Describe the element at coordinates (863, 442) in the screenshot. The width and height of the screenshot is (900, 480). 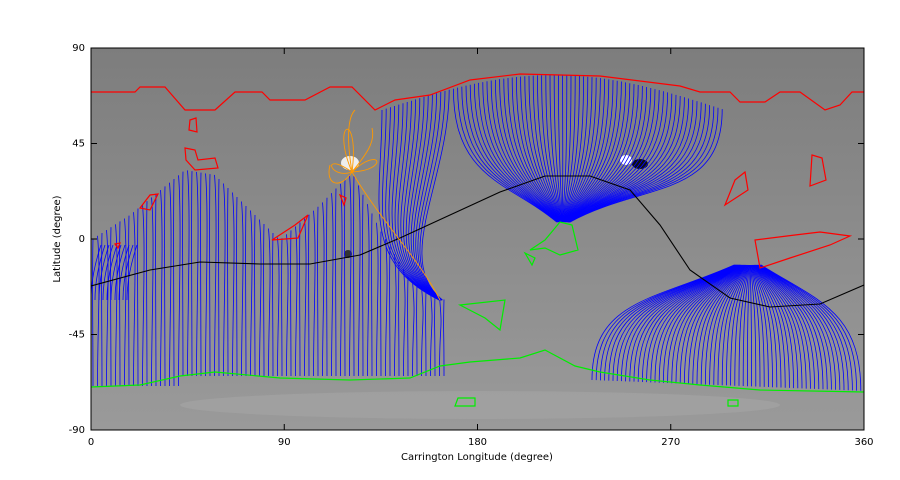
I see `x-tick-label: 360` at that location.